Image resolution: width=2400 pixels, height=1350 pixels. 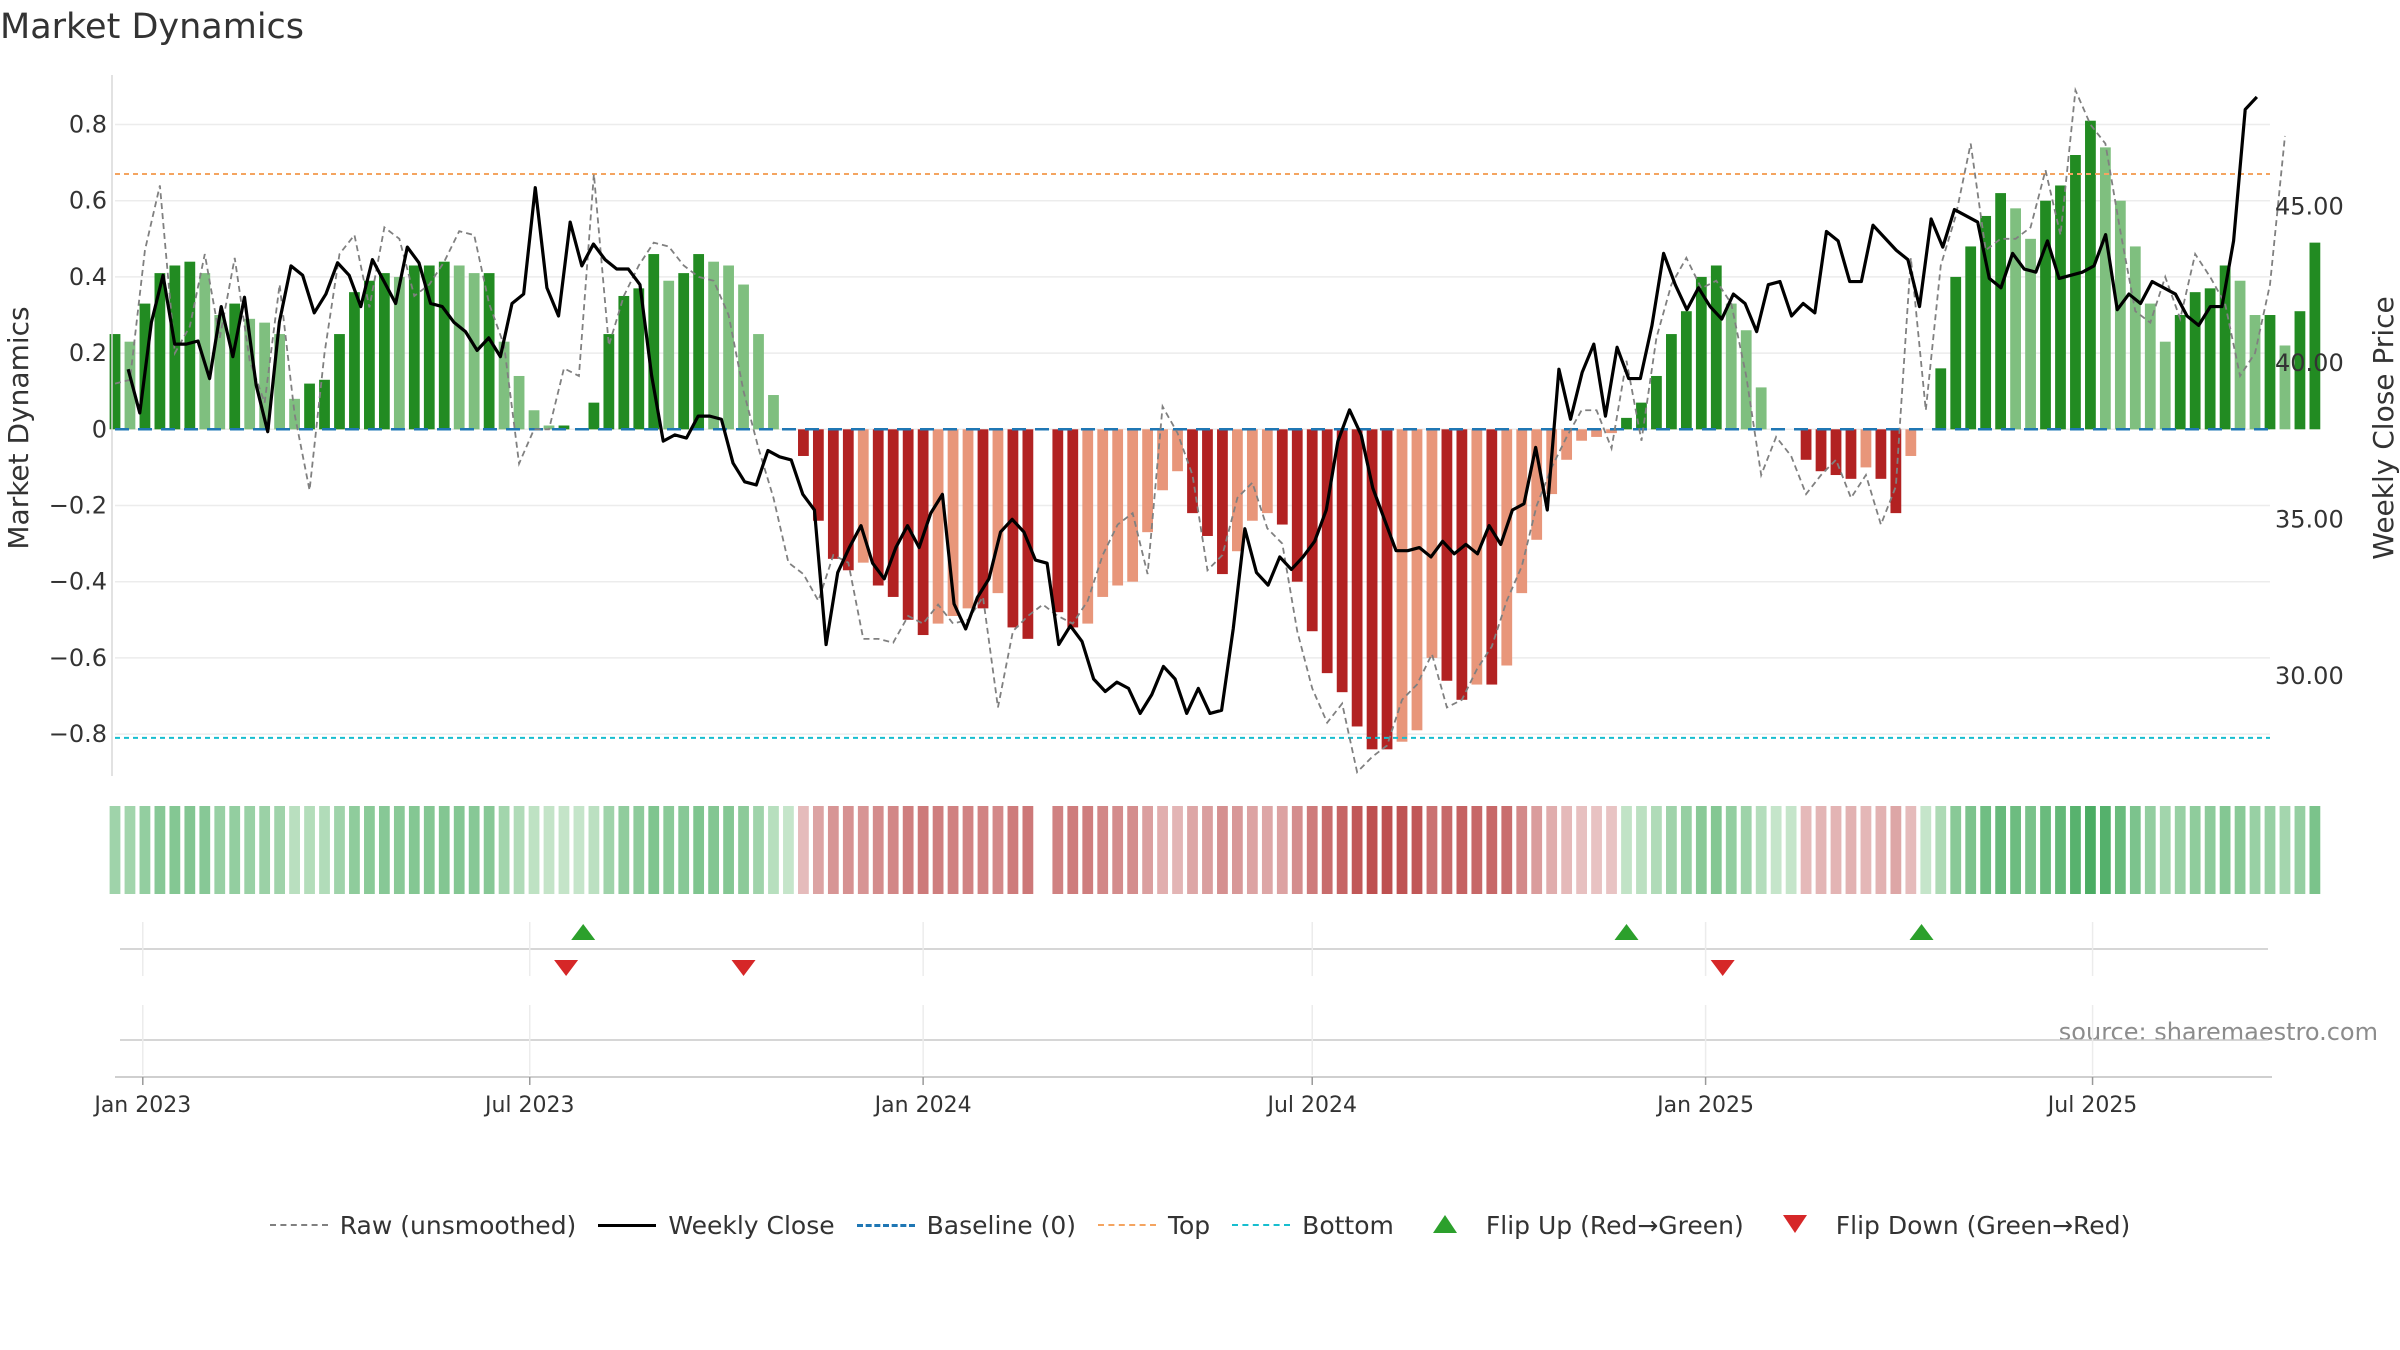 I want to click on flip-up-marker, so click(x=1921, y=932).